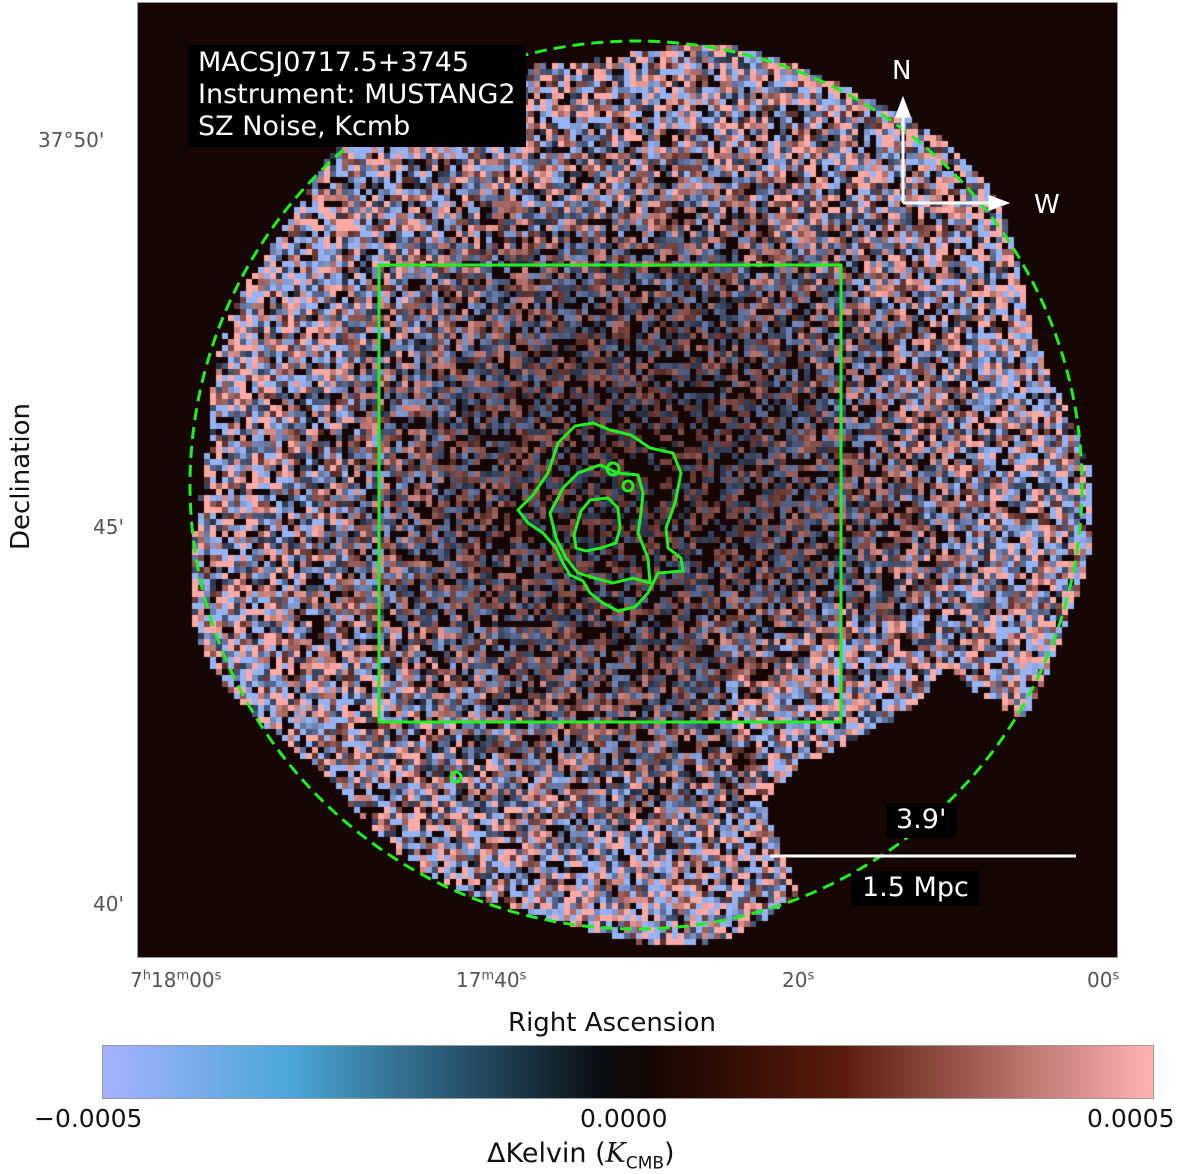  Describe the element at coordinates (915, 888) in the screenshot. I see `scalebar-physical-label: 1.5 Mpc` at that location.